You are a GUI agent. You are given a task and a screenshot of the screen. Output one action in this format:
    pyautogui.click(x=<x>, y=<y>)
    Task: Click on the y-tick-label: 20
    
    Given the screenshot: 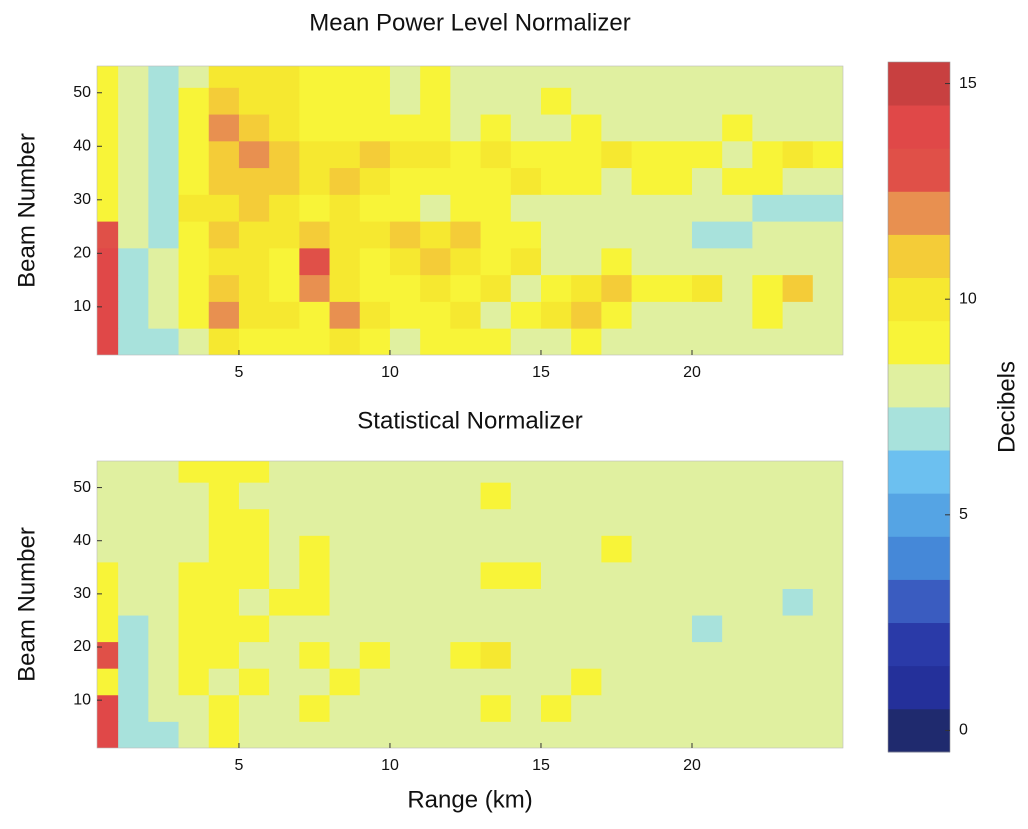 What is the action you would take?
    pyautogui.click(x=82, y=253)
    